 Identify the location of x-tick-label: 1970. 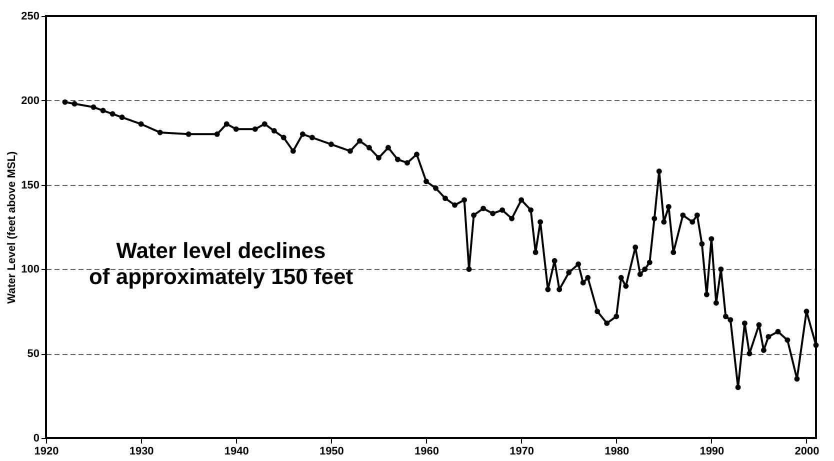
(522, 452).